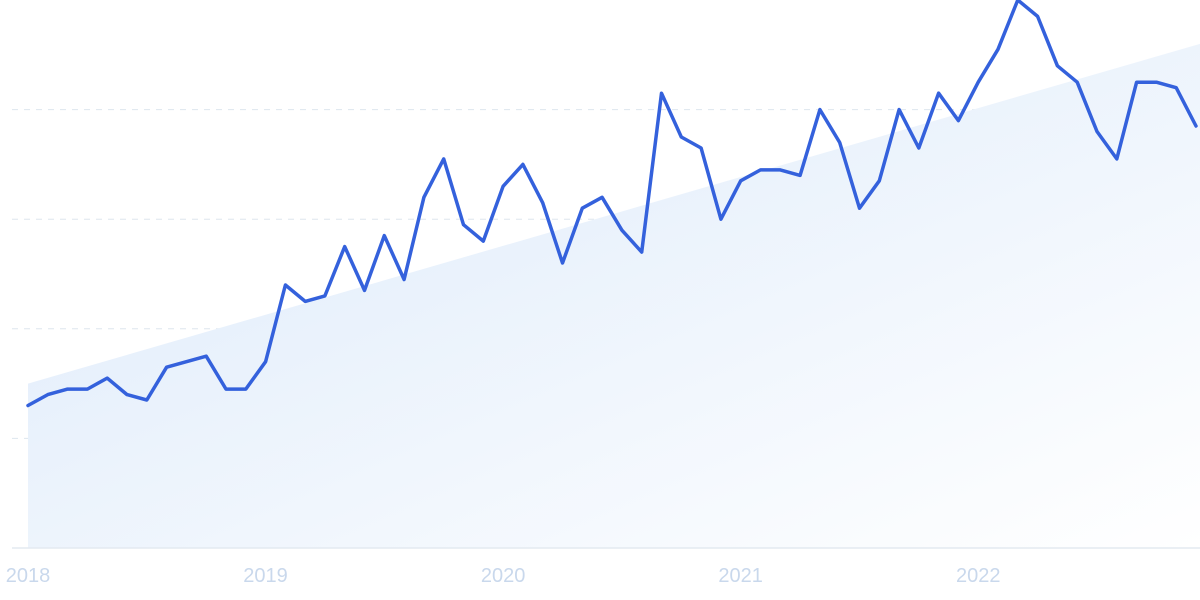 This screenshot has width=1200, height=600. I want to click on x-tick-label: 2020, so click(503, 576).